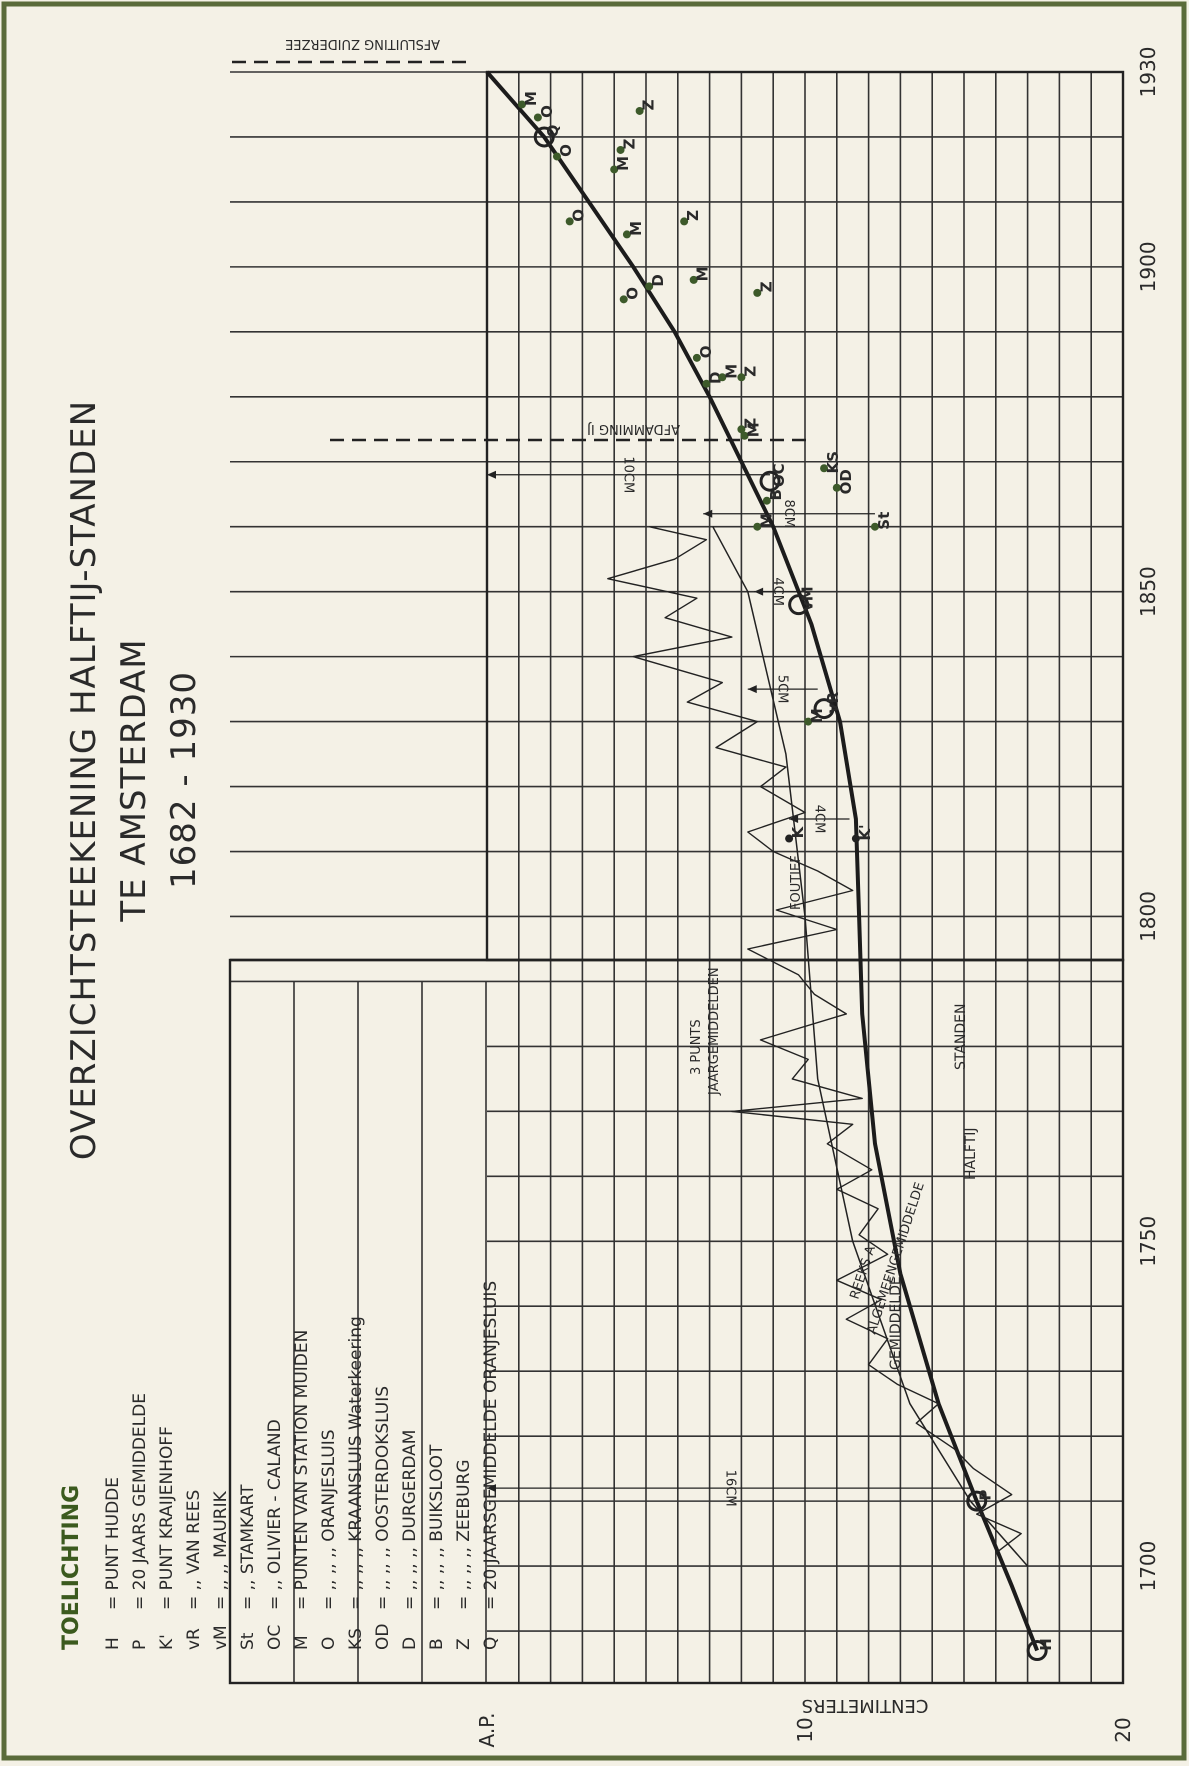 The width and height of the screenshot is (1189, 1766). Describe the element at coordinates (729, 1488) in the screenshot. I see `offset-label: 16CM` at that location.